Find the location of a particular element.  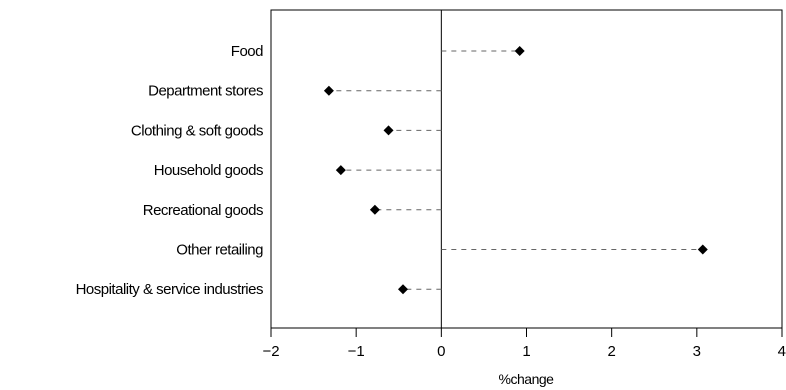

x-tick-label: 0 is located at coordinates (441, 351).